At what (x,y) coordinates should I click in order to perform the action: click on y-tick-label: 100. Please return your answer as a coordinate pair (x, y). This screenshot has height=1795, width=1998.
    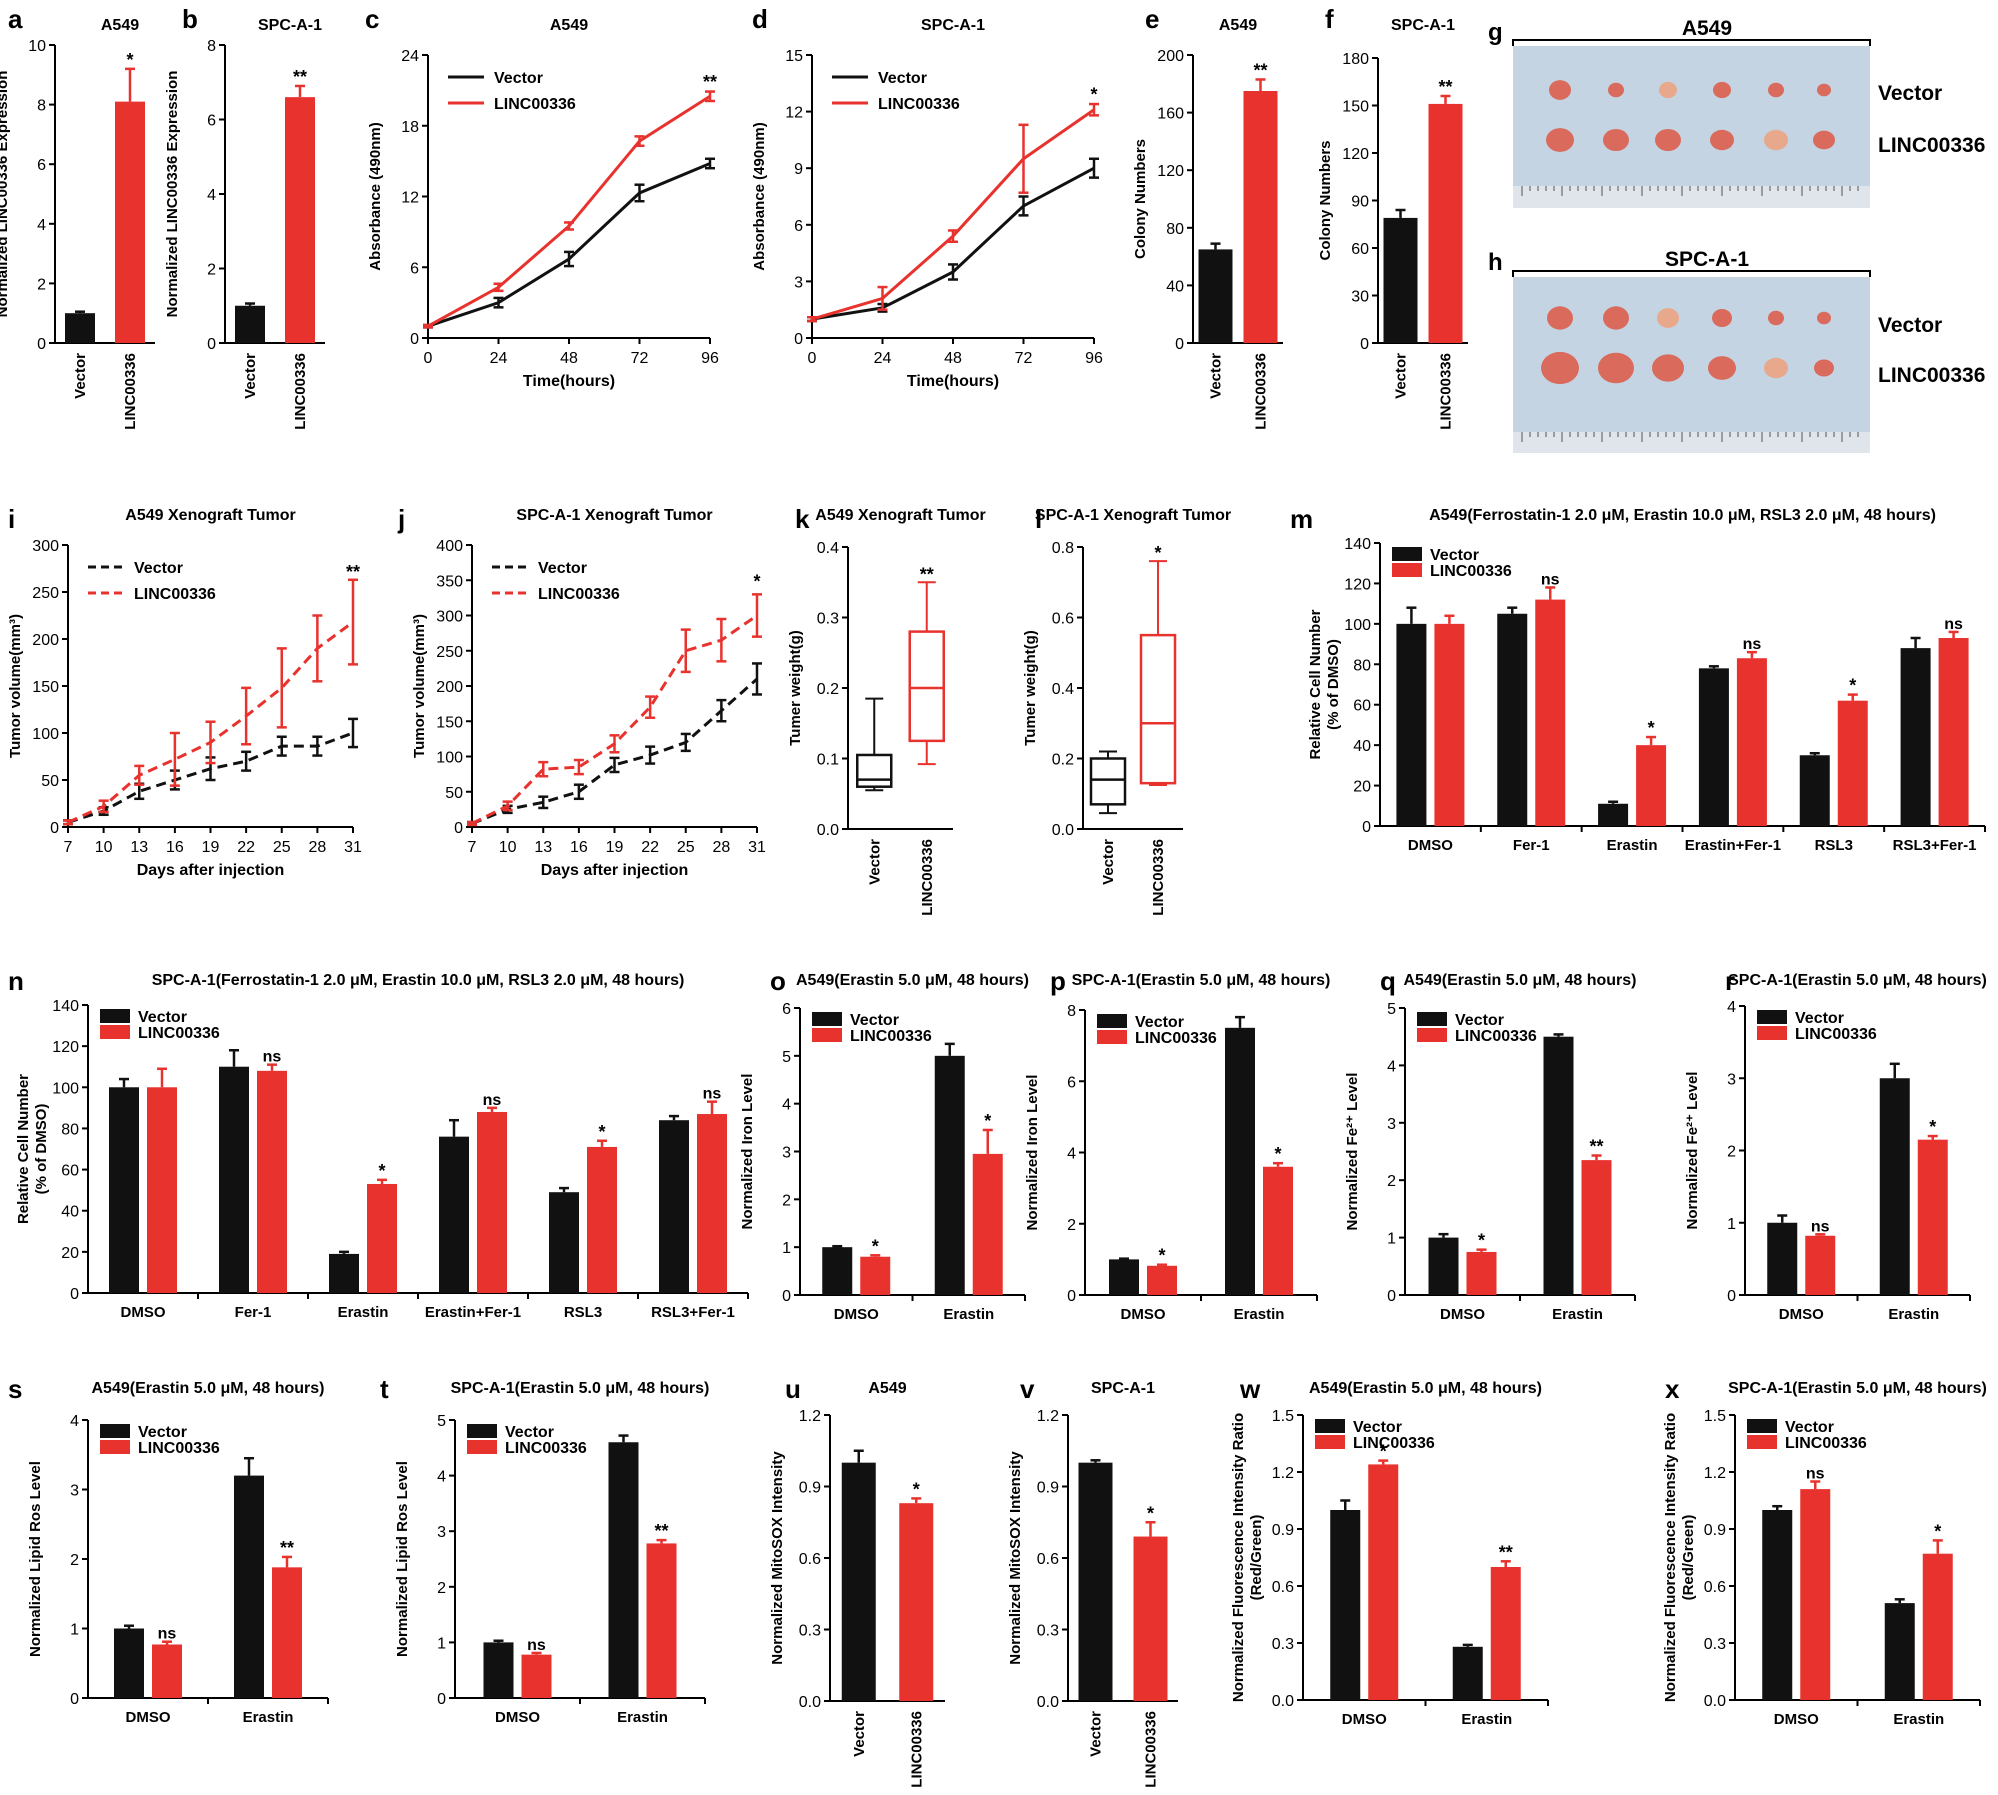
    Looking at the image, I should click on (65, 1088).